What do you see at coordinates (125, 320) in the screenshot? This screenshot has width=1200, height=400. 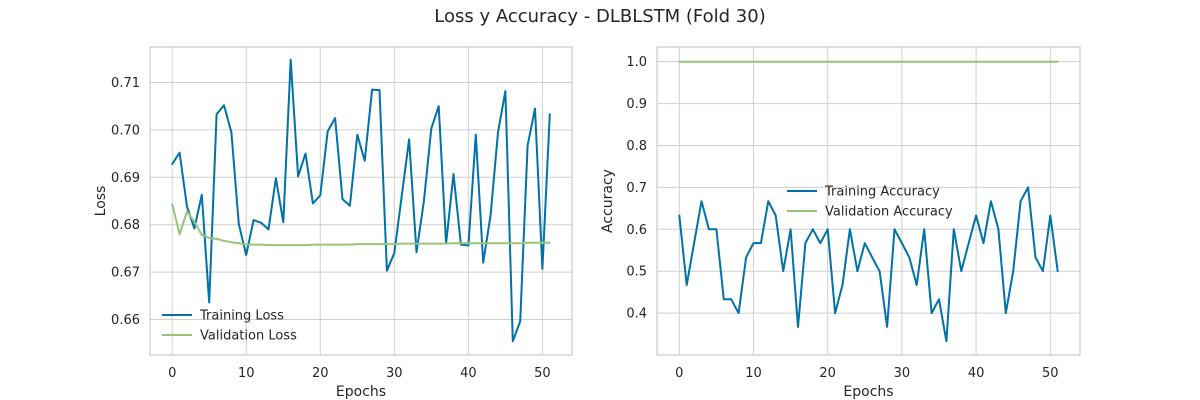 I see `y-tick-label: 0.66` at bounding box center [125, 320].